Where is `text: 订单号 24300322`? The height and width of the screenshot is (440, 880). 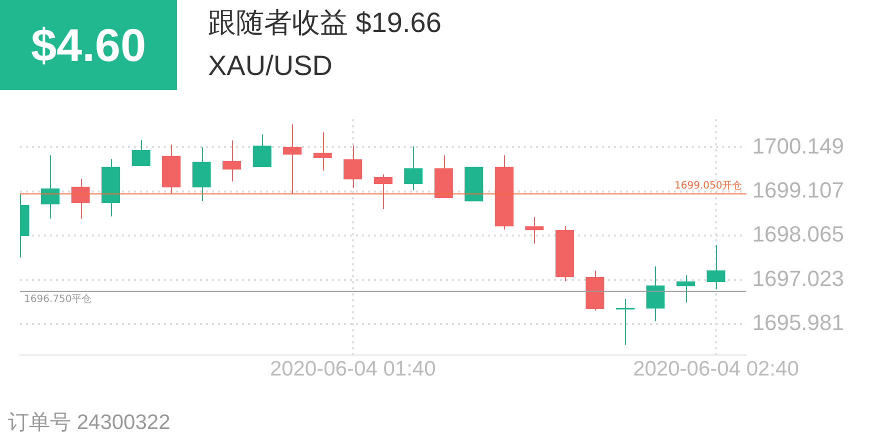
text: 订单号 24300322 is located at coordinates (89, 423).